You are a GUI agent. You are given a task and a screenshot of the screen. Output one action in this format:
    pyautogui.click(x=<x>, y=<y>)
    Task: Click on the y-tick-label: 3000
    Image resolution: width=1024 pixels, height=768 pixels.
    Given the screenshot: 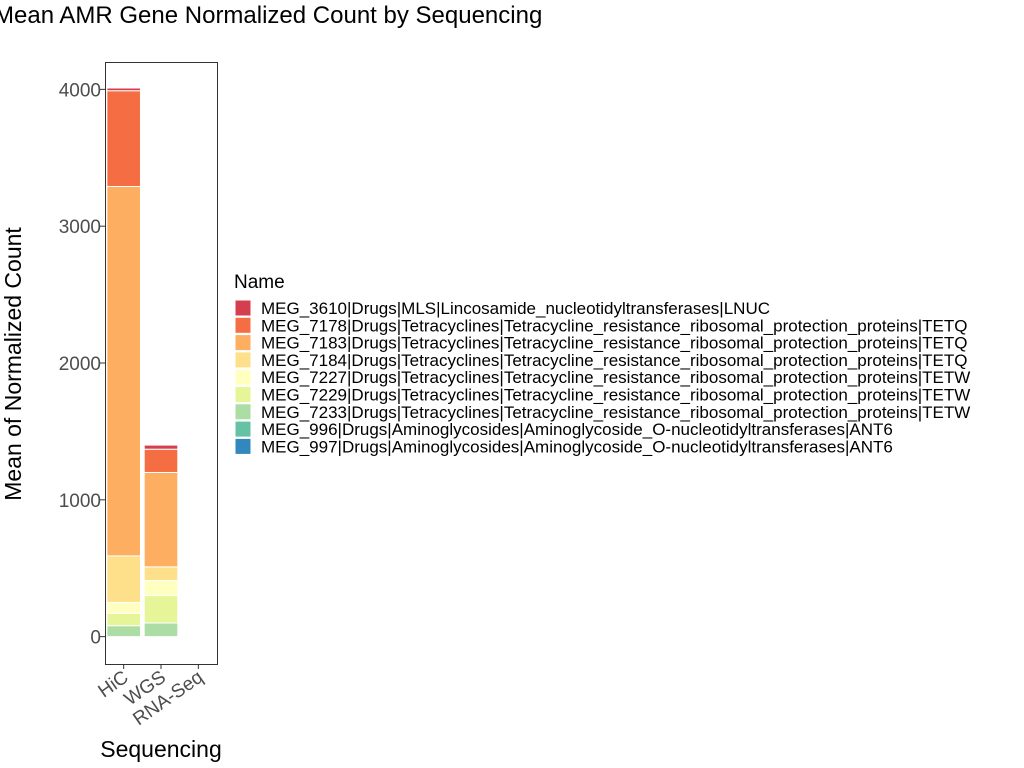 What is the action you would take?
    pyautogui.click(x=80, y=227)
    